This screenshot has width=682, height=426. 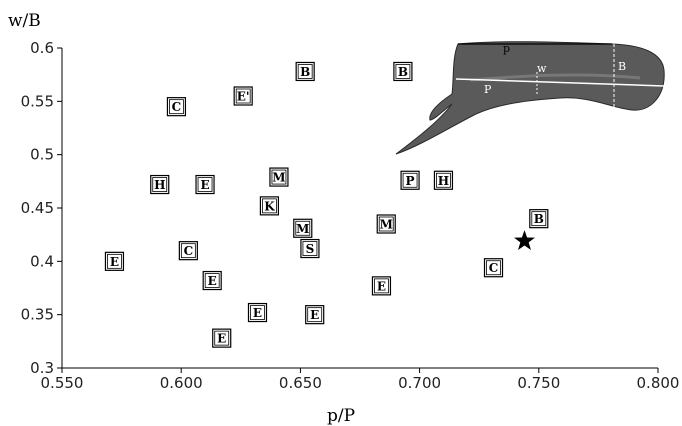 I want to click on highlight-star-marker, so click(x=524, y=240).